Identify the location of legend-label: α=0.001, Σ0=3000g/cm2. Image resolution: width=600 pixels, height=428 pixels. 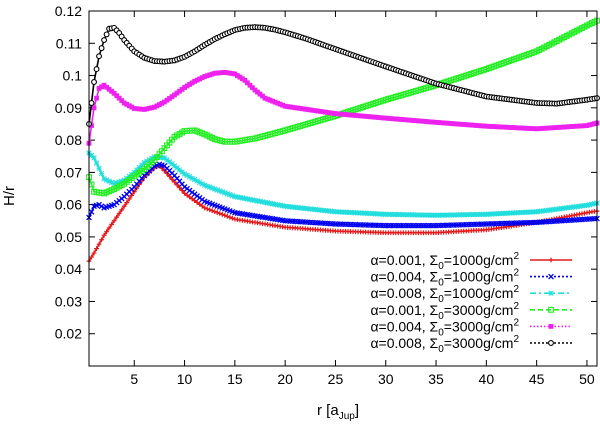
(444, 311).